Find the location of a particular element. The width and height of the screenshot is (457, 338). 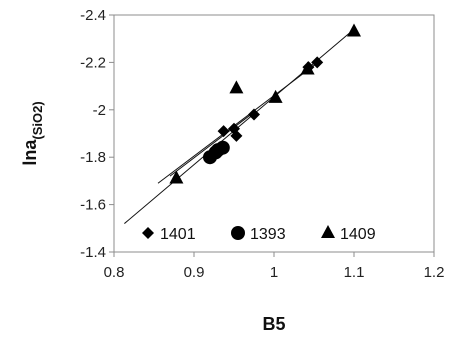

y-tick-label: -1.6 is located at coordinates (93, 205).